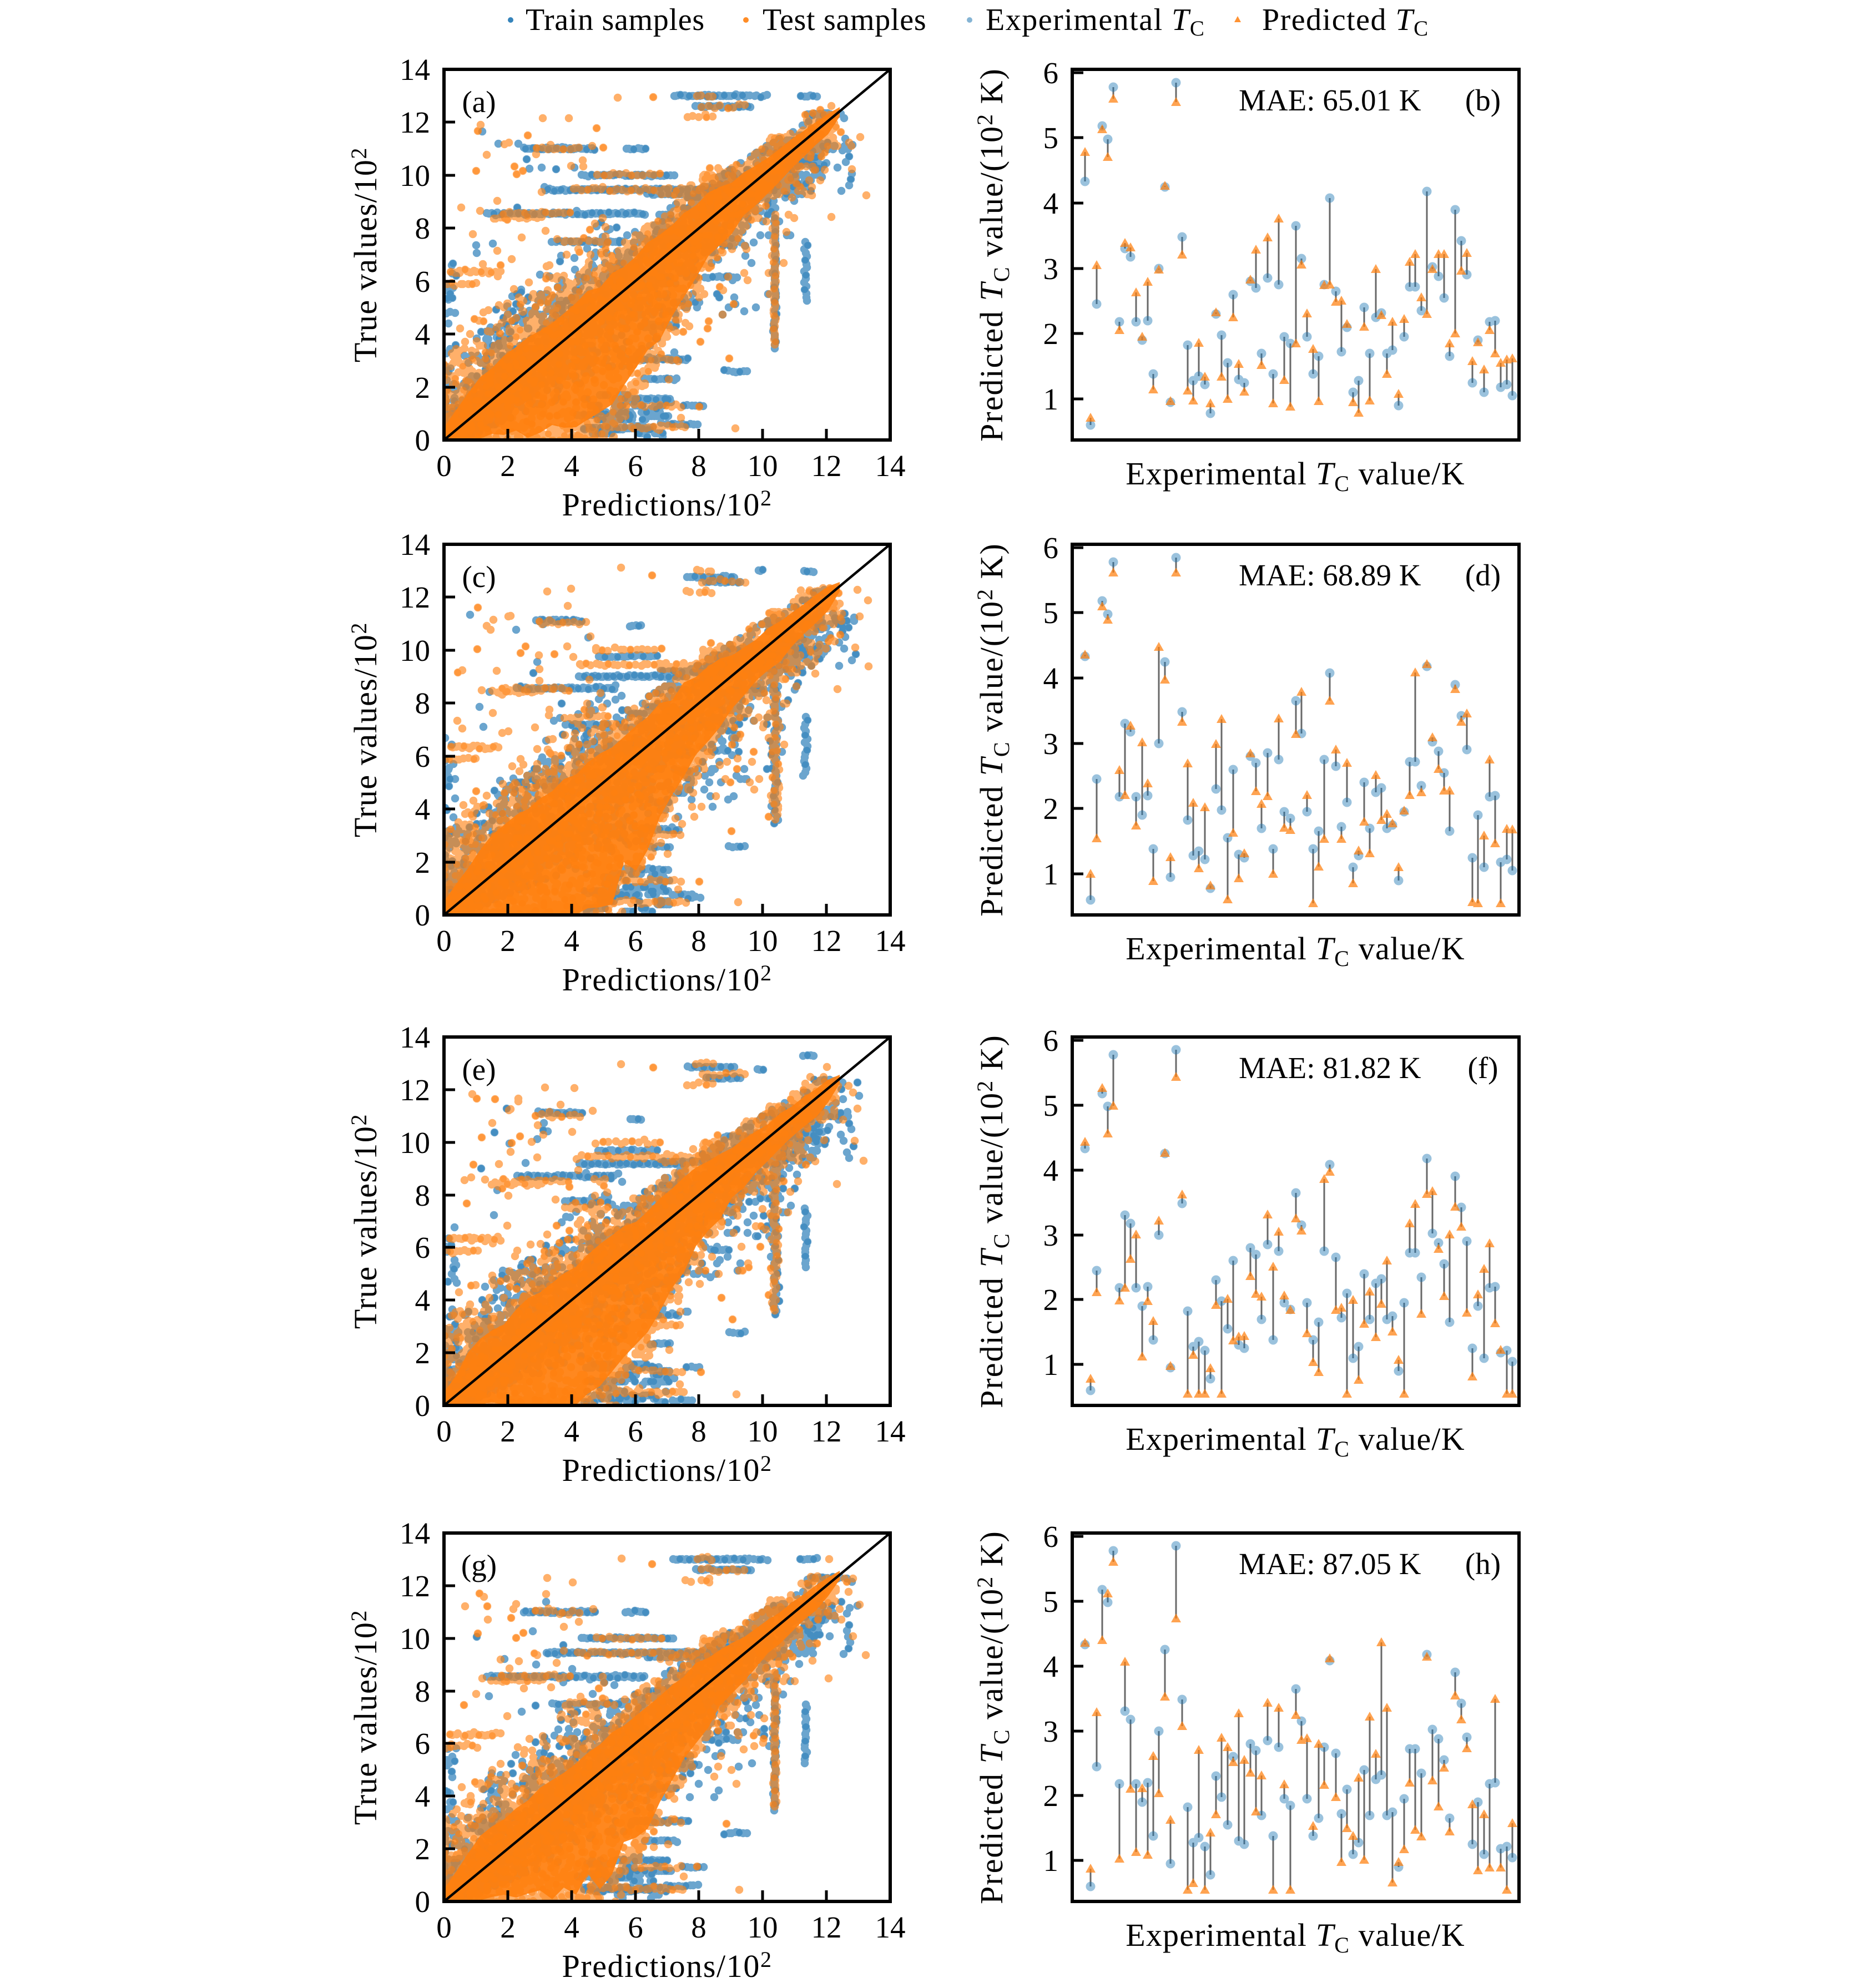  Describe the element at coordinates (1483, 1564) in the screenshot. I see `svg-text: (h)` at that location.